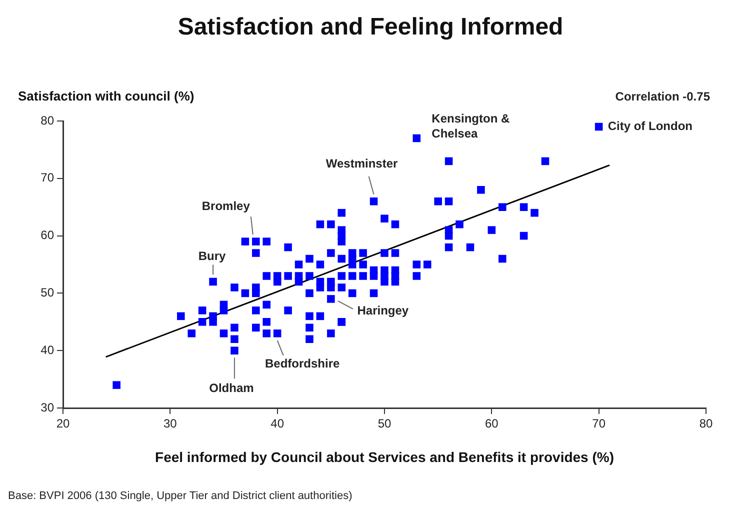 Image resolution: width=741 pixels, height=507 pixels. I want to click on annotation: Kensington & Chelsea, so click(471, 126).